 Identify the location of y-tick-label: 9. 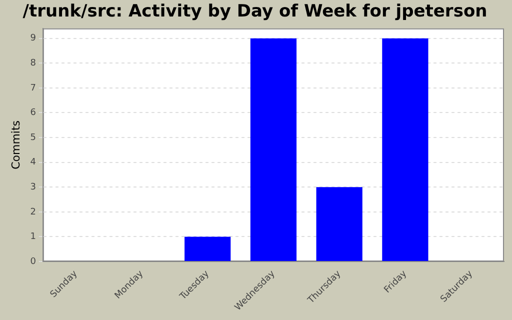
(33, 39).